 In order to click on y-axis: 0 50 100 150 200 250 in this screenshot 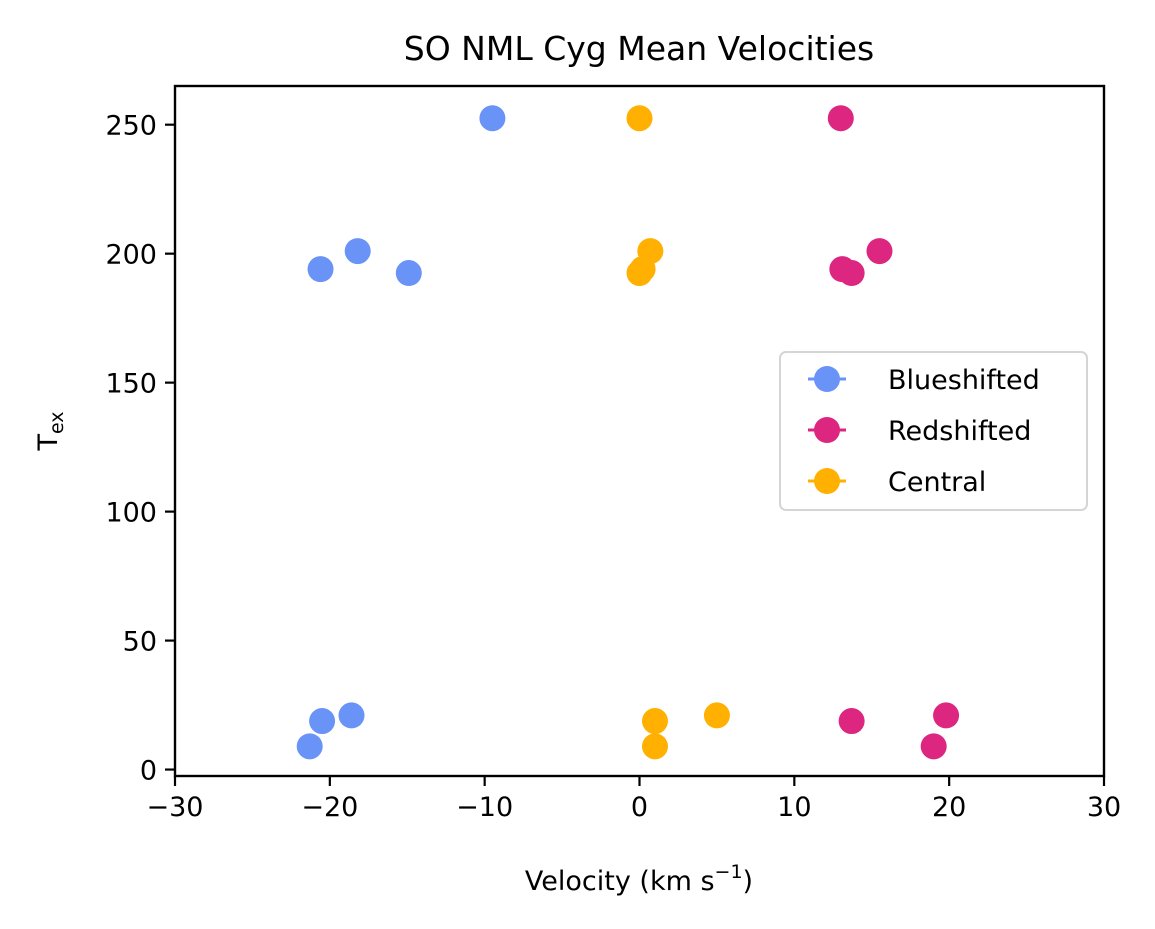, I will do `click(140, 449)`.